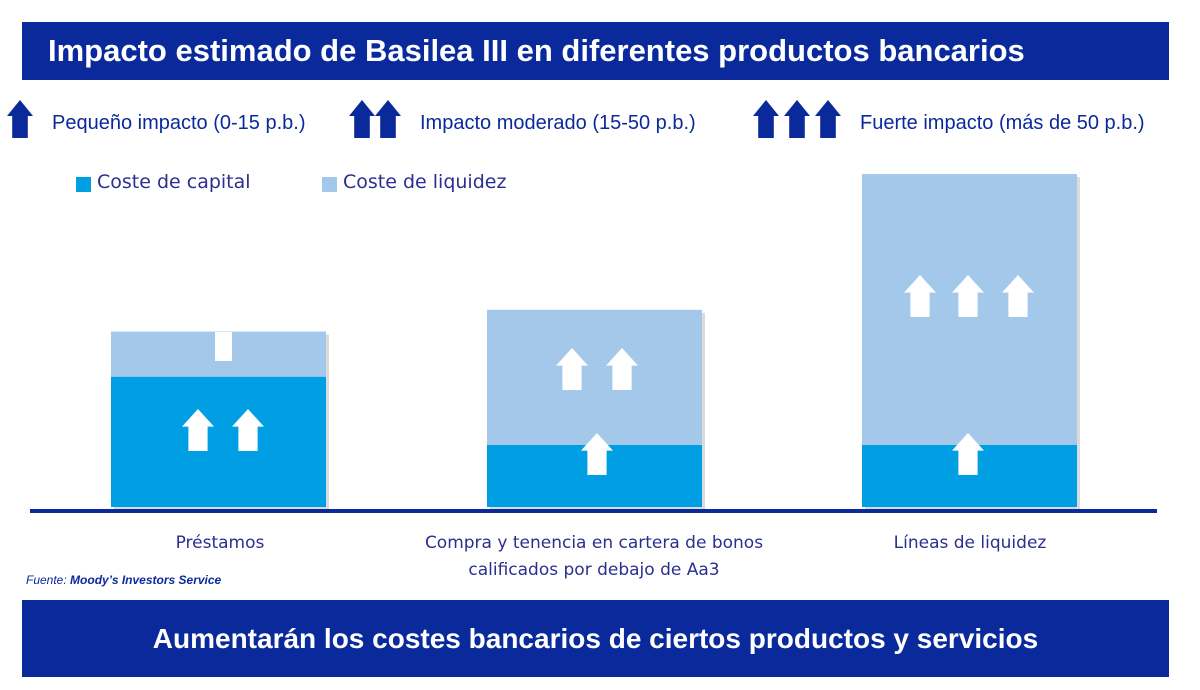 The height and width of the screenshot is (690, 1200). Describe the element at coordinates (558, 123) in the screenshot. I see `legend-moderate-impact: Impacto moderado (15-50 p.b.)` at that location.